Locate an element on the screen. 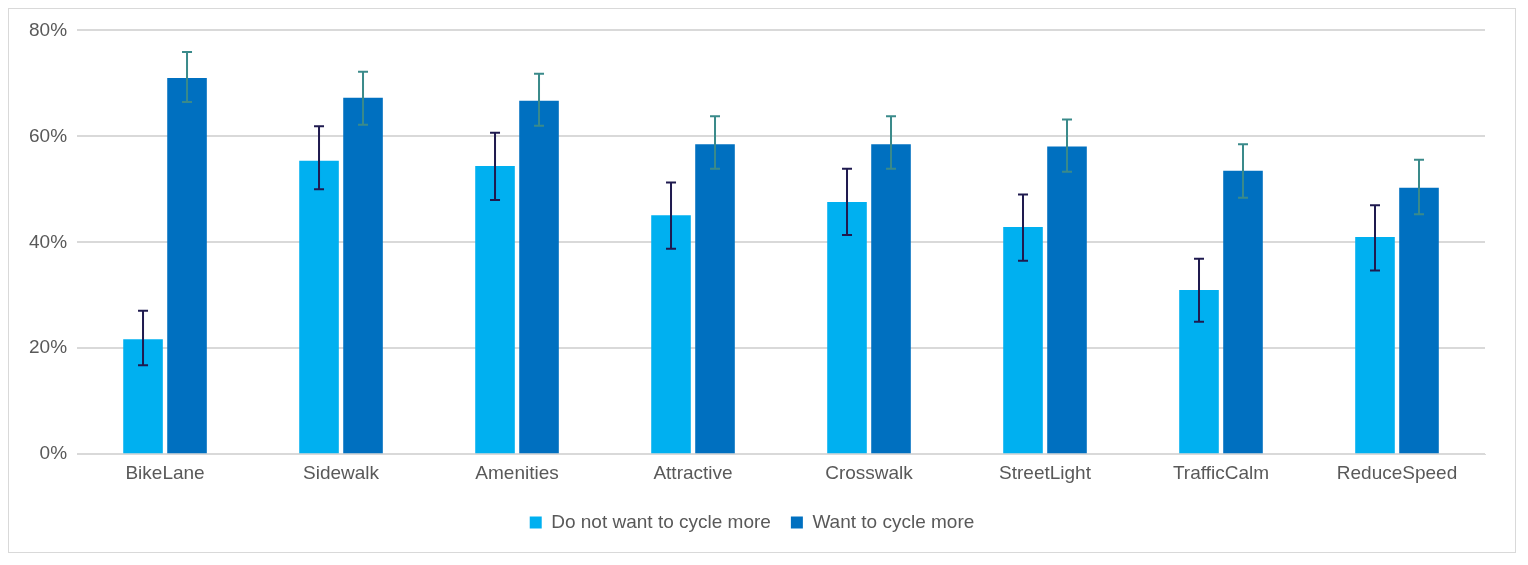  x-tick-label: ReduceSpeed is located at coordinates (1397, 472).